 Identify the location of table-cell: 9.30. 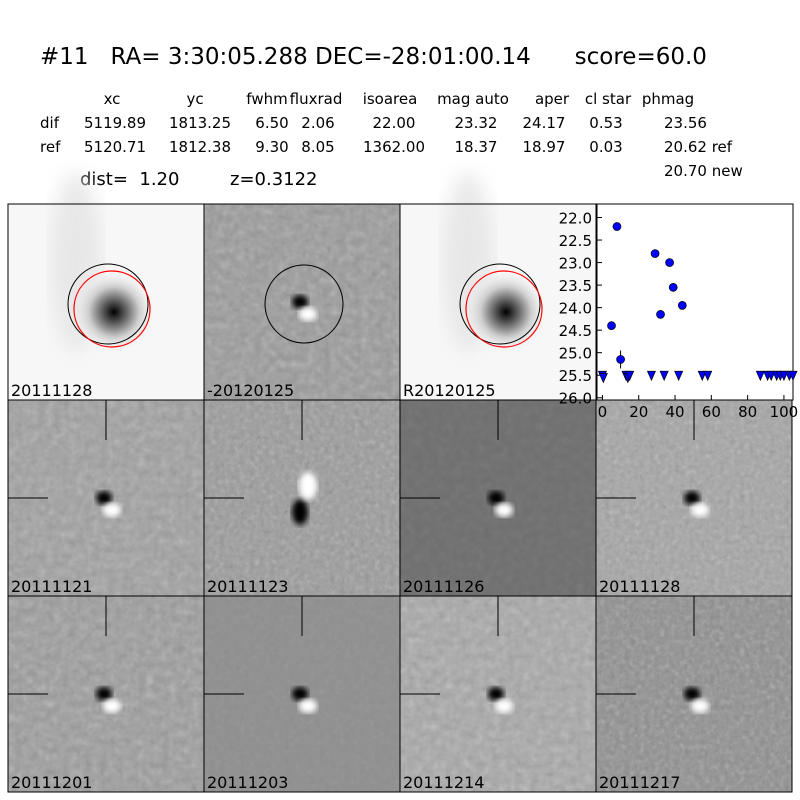
(271, 147).